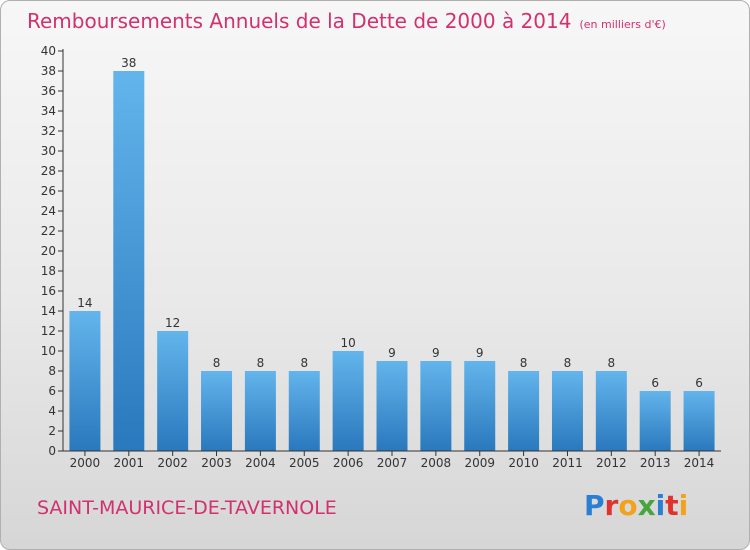 This screenshot has width=750, height=550. I want to click on x-tick-label-2005: 2005, so click(304, 463).